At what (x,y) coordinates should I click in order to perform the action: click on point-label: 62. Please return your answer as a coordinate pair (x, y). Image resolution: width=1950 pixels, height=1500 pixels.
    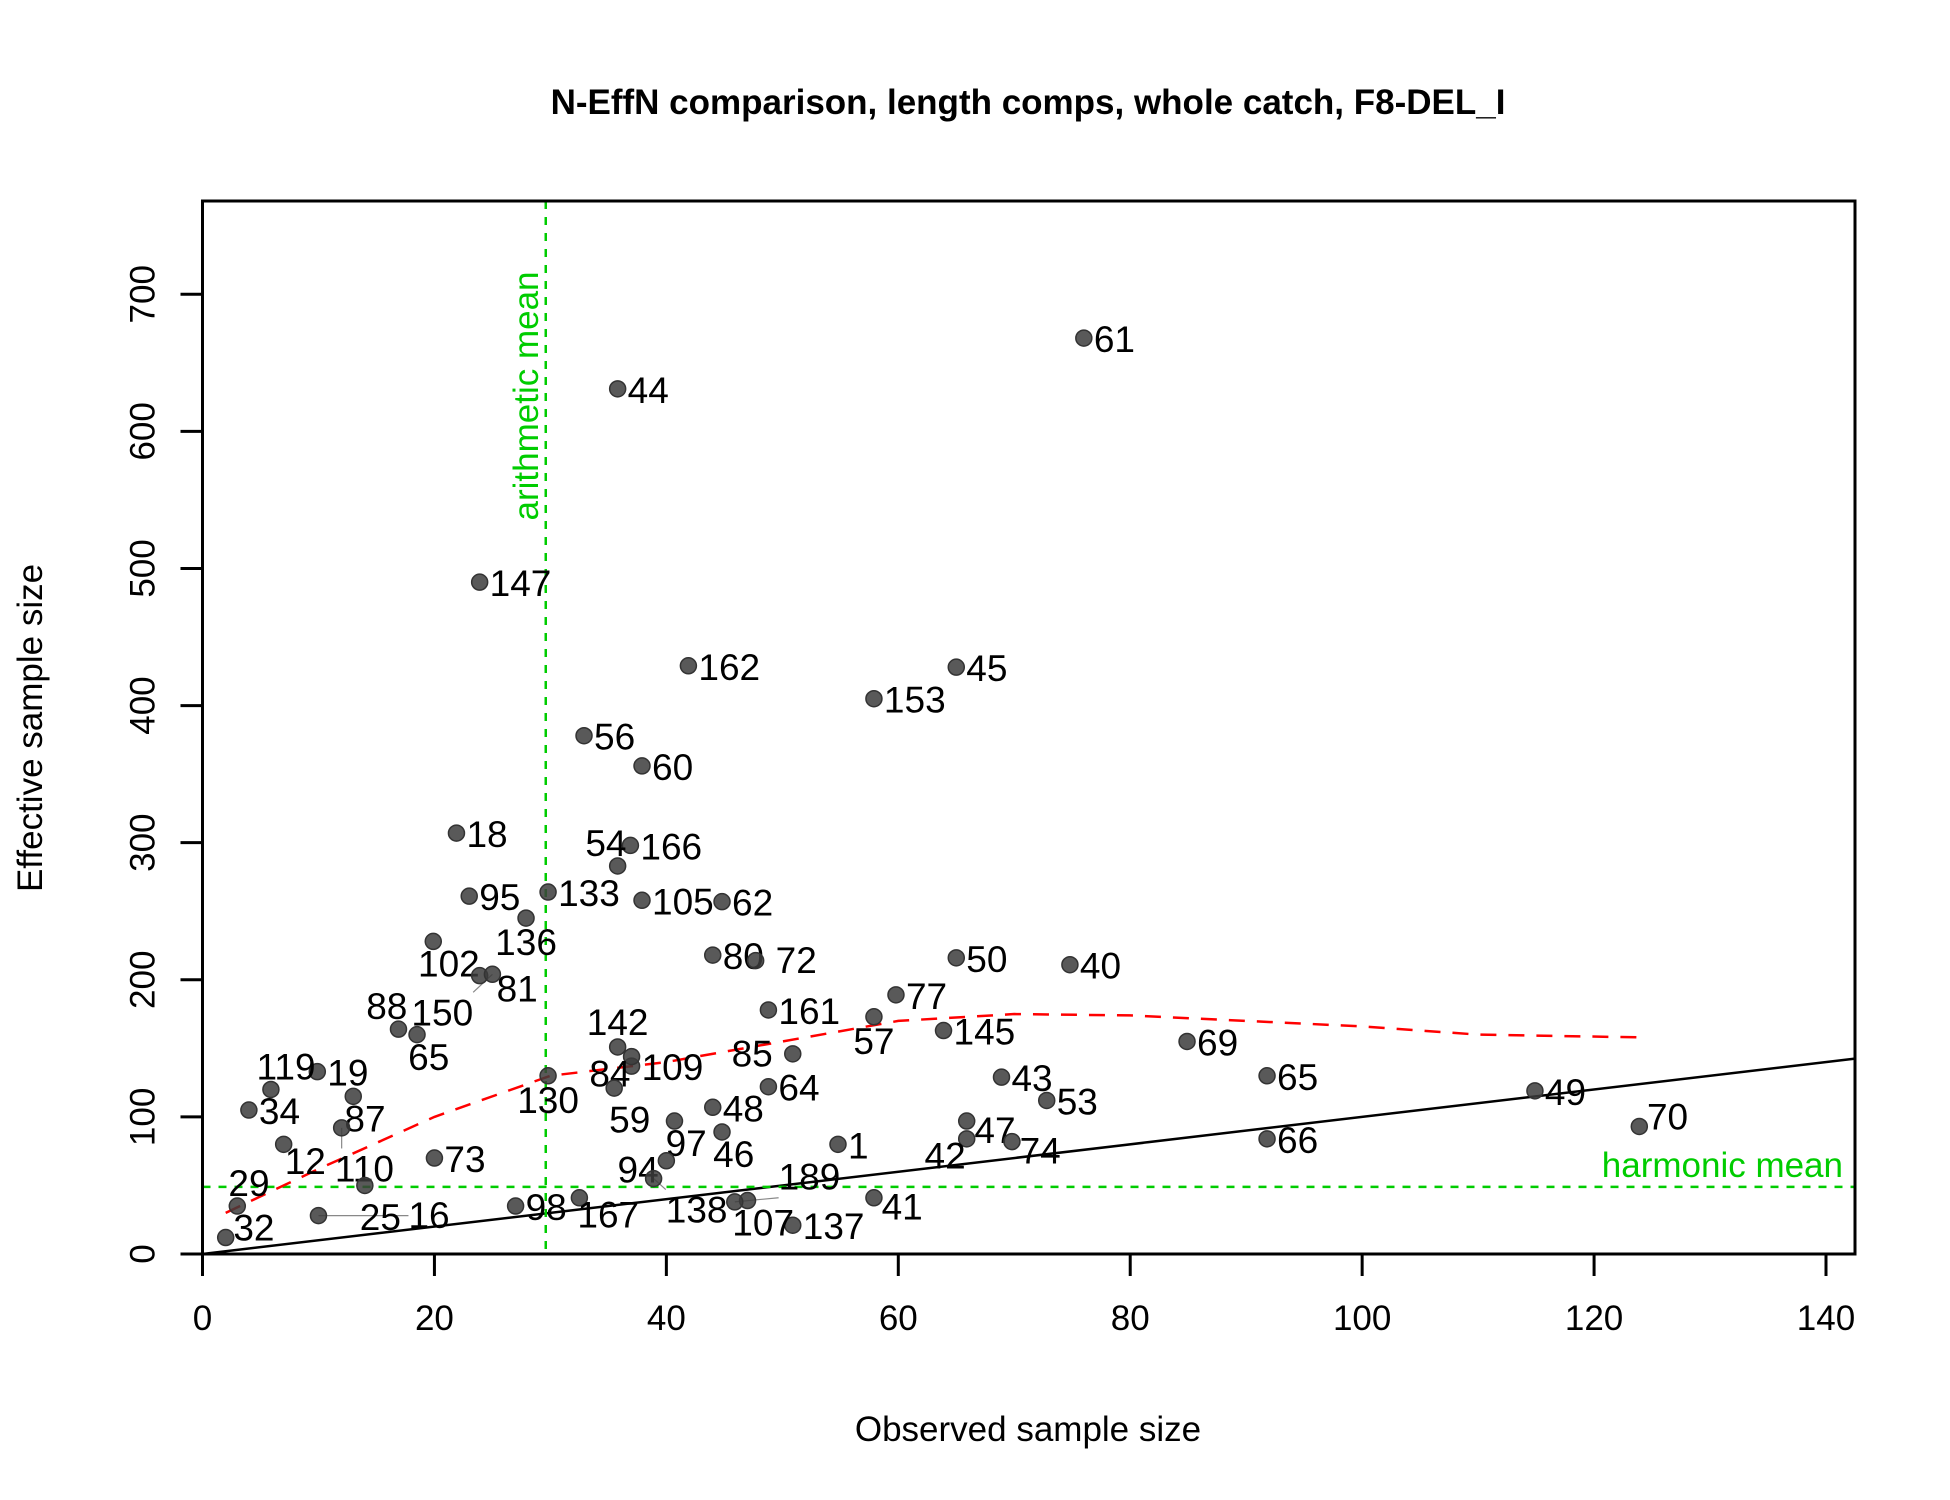
    Looking at the image, I should click on (752, 903).